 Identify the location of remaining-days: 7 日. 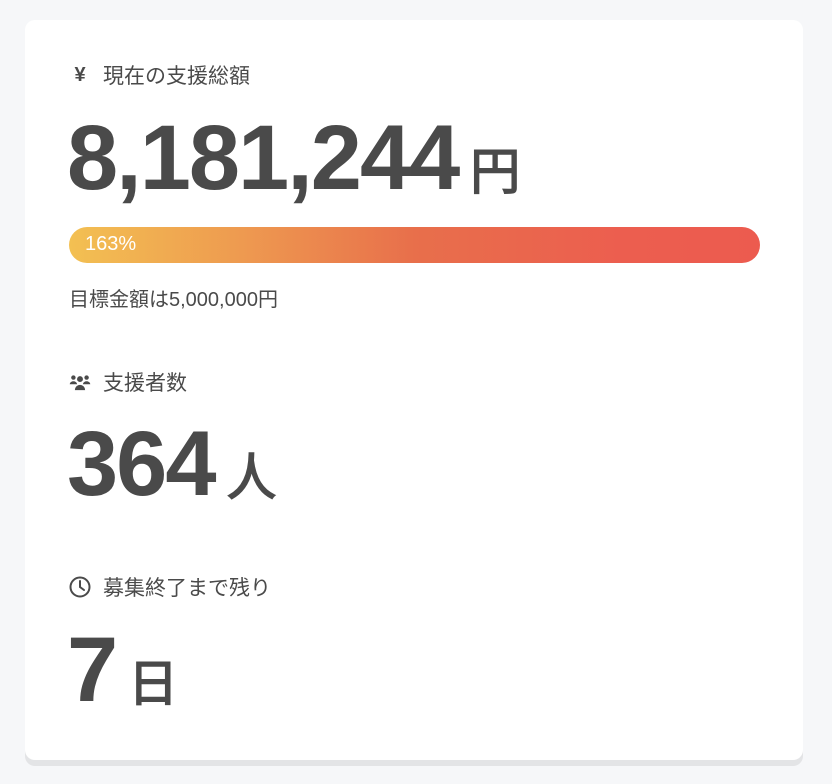
(123, 670).